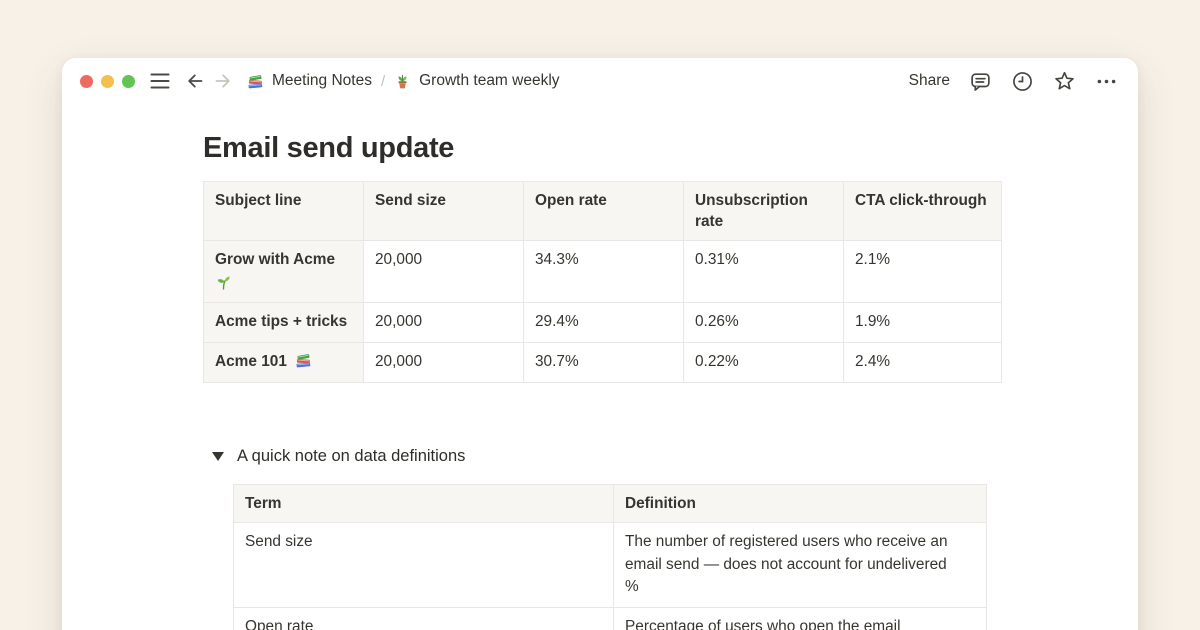 The height and width of the screenshot is (630, 1200). I want to click on window-controls, so click(107, 81).